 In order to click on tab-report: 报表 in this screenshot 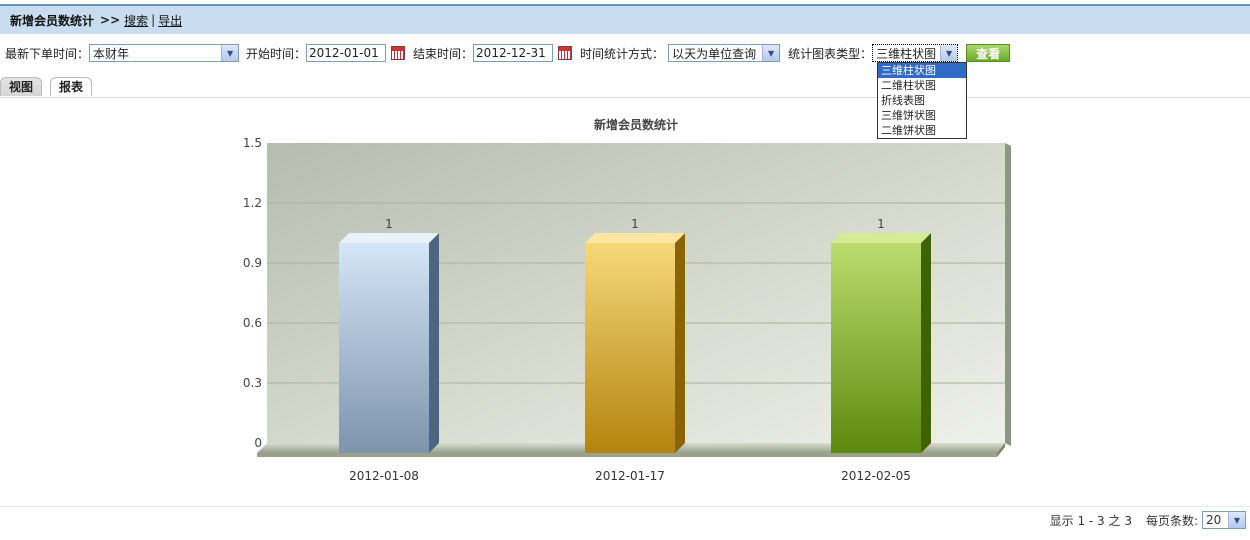, I will do `click(71, 86)`.